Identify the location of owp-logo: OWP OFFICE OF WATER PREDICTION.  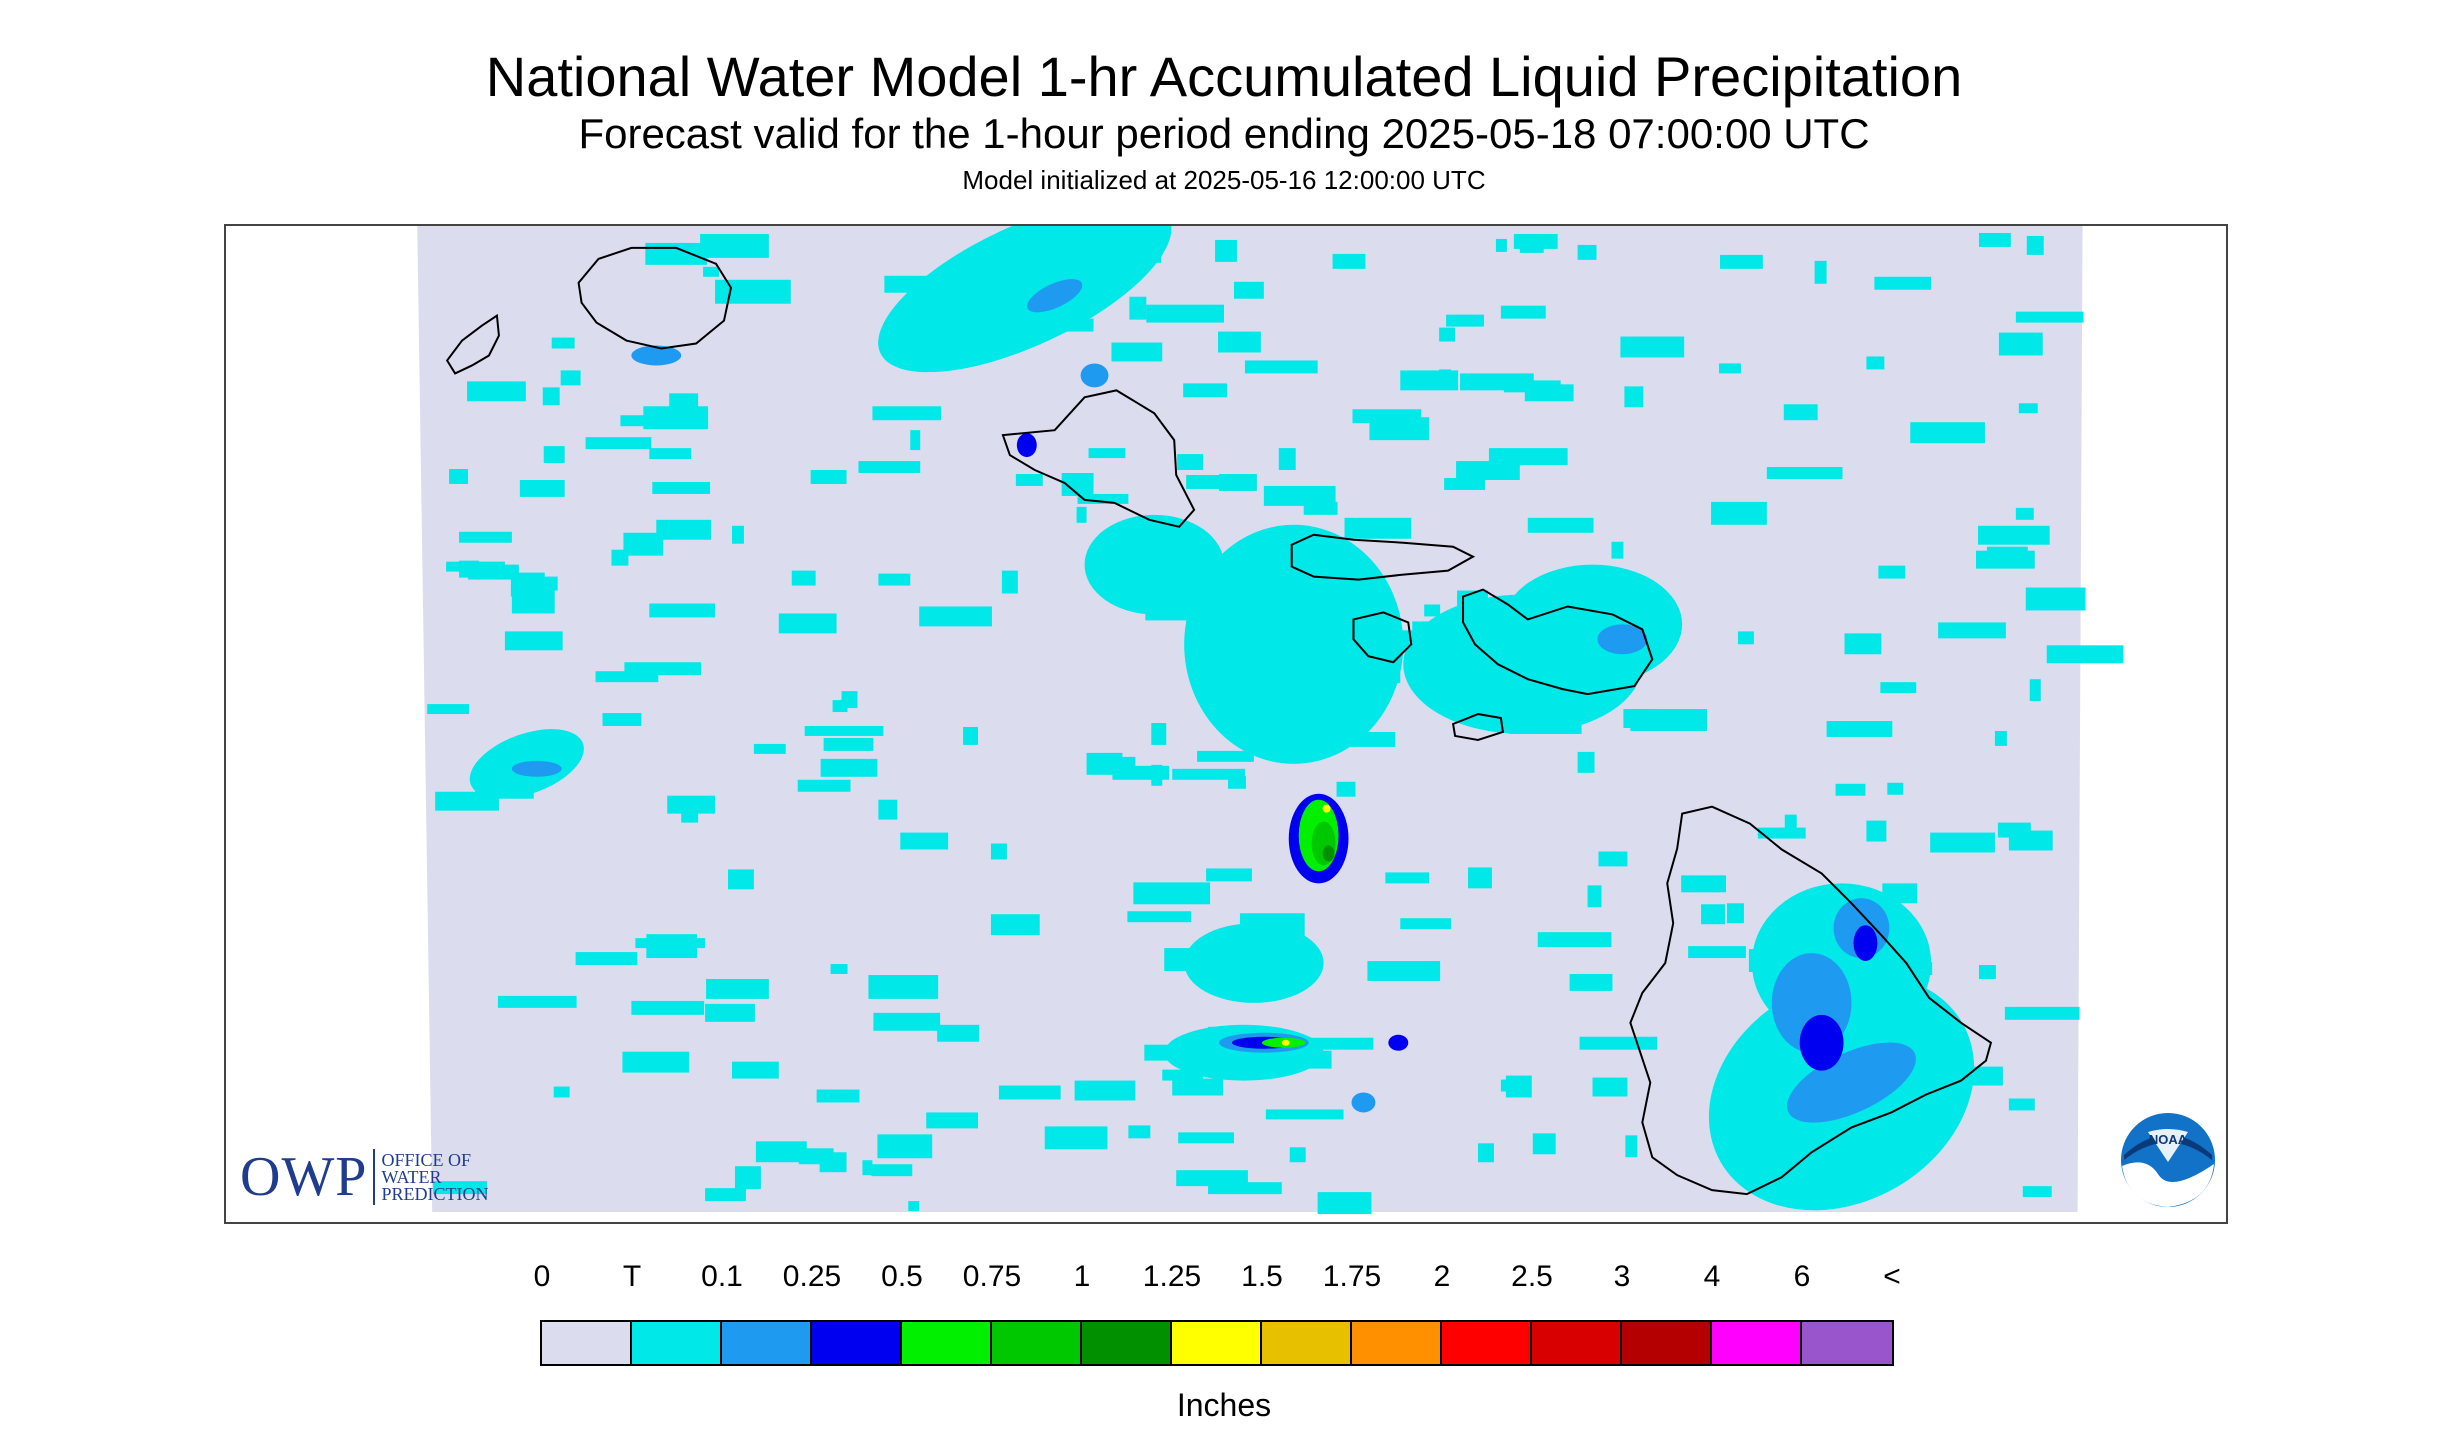
(364, 1177).